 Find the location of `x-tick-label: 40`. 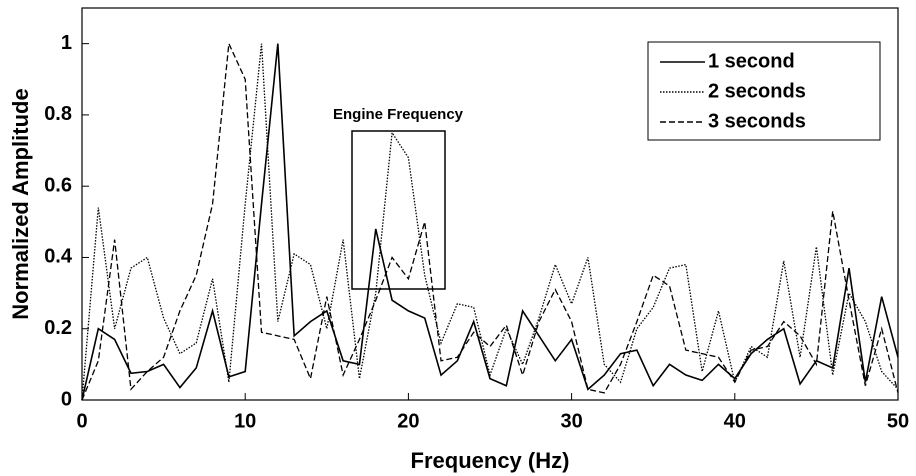

x-tick-label: 40 is located at coordinates (735, 421).